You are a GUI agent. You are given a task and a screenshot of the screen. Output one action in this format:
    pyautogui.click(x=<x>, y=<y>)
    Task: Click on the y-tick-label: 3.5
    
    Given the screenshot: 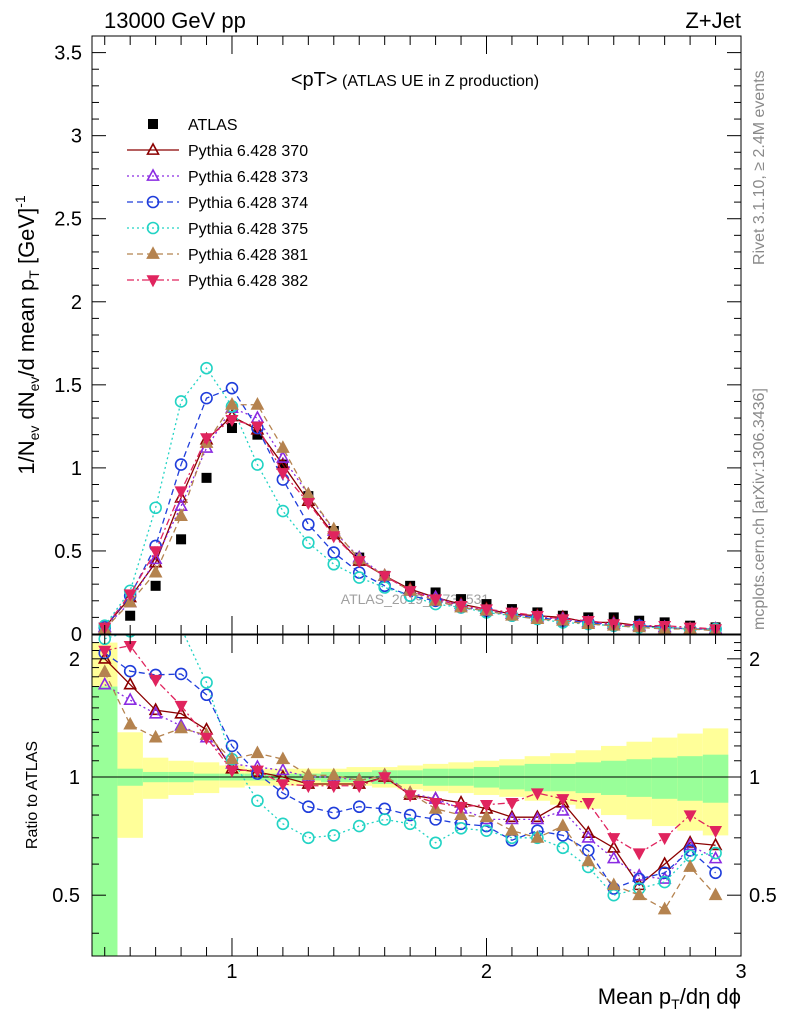 What is the action you would take?
    pyautogui.click(x=68, y=54)
    